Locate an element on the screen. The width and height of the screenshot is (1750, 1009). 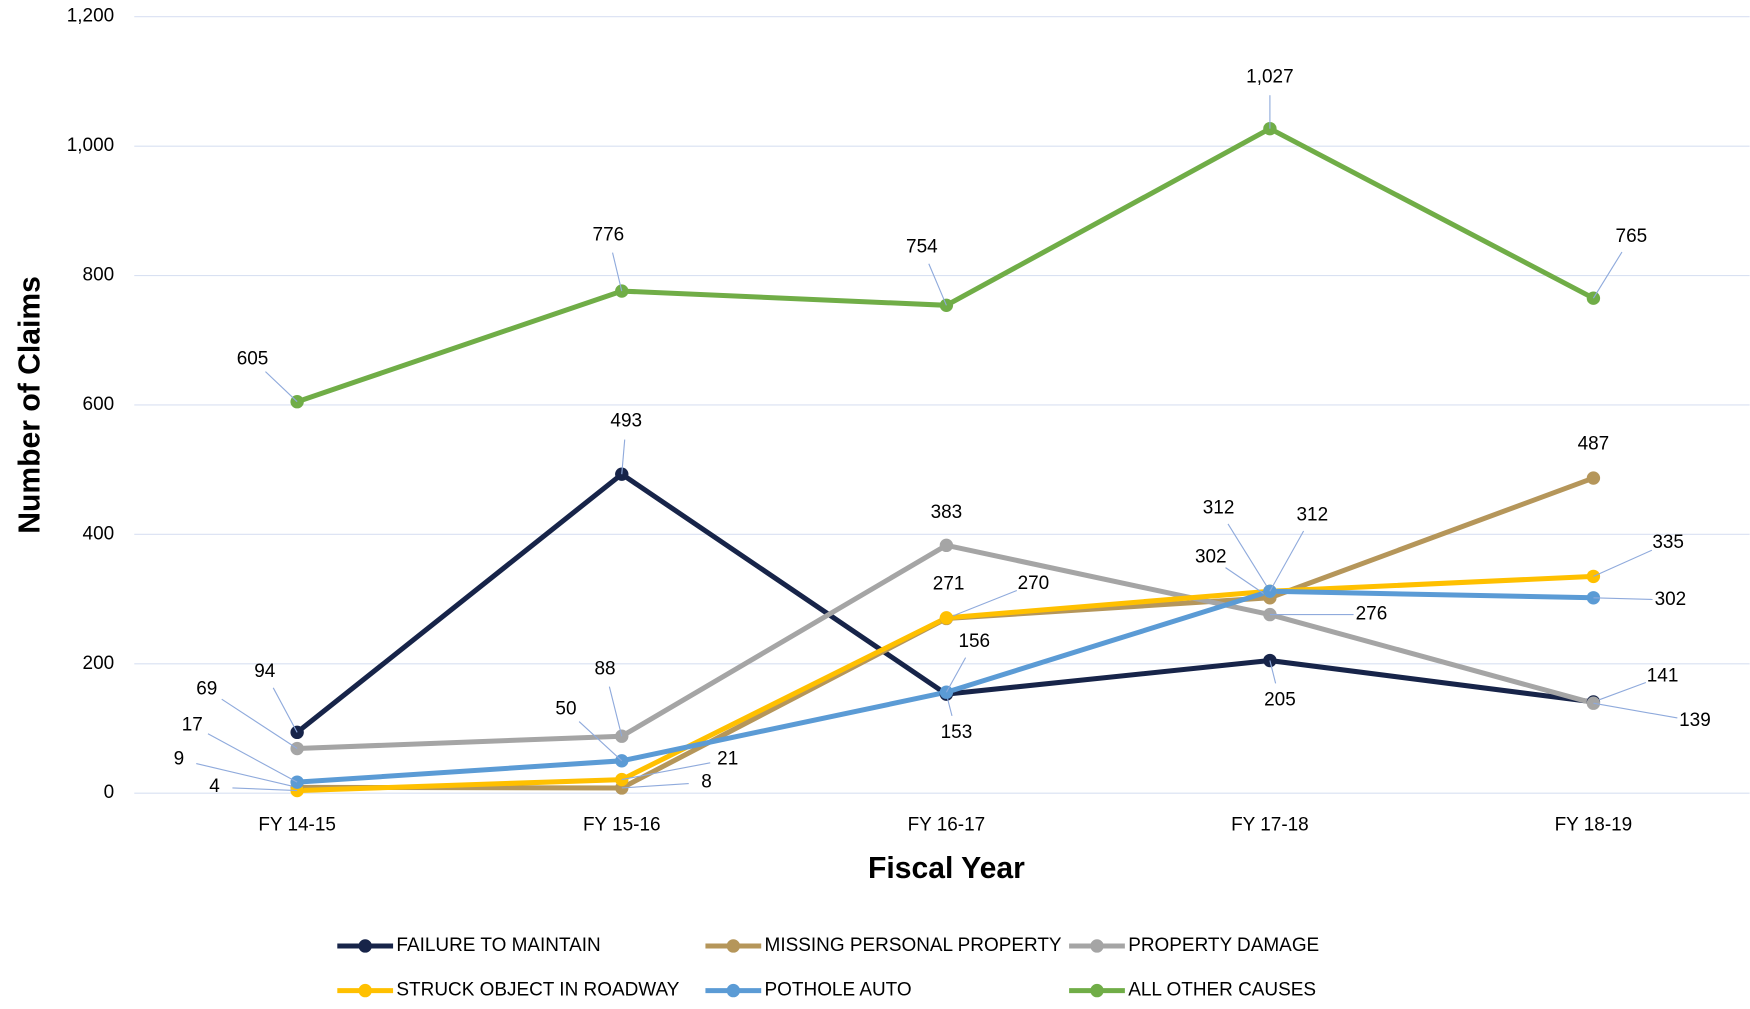
data-label: 156 is located at coordinates (974, 641).